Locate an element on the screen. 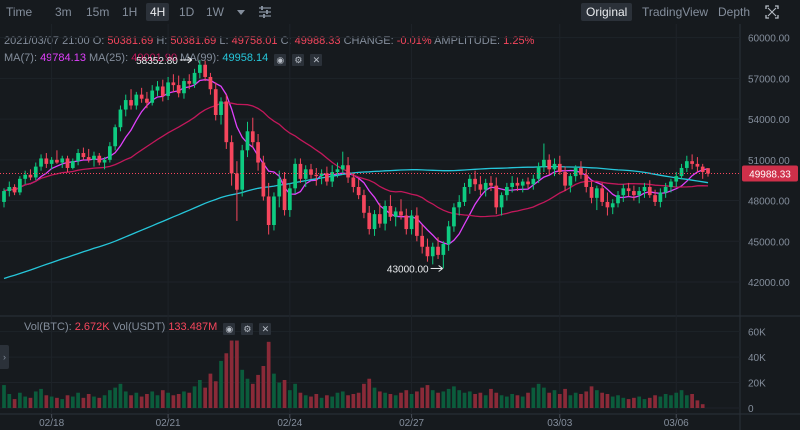  caret-down-icon is located at coordinates (241, 12).